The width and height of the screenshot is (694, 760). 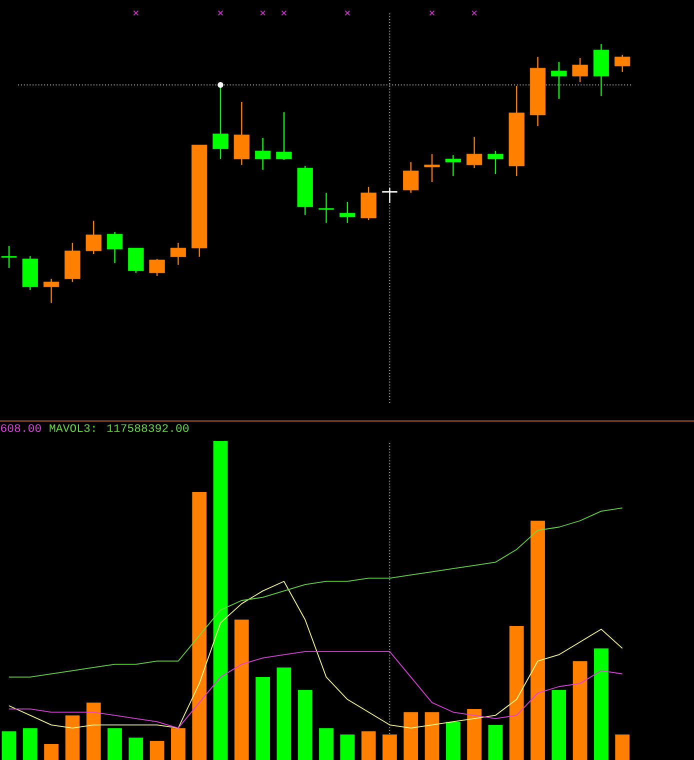 I want to click on text: MAVOL3: 117588392.00, so click(x=119, y=428).